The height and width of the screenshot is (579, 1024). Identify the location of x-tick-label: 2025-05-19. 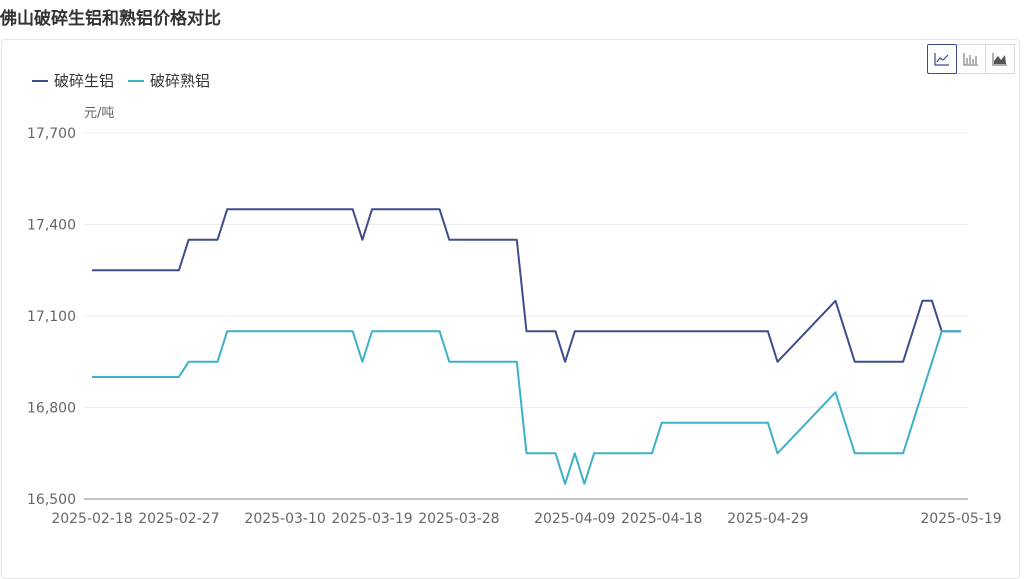
(960, 519).